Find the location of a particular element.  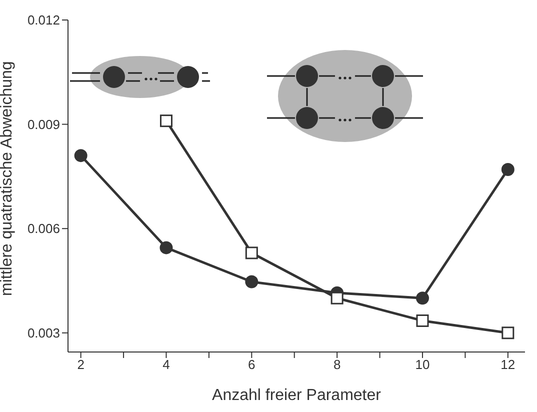

x-tick-label: 10 is located at coordinates (422, 364).